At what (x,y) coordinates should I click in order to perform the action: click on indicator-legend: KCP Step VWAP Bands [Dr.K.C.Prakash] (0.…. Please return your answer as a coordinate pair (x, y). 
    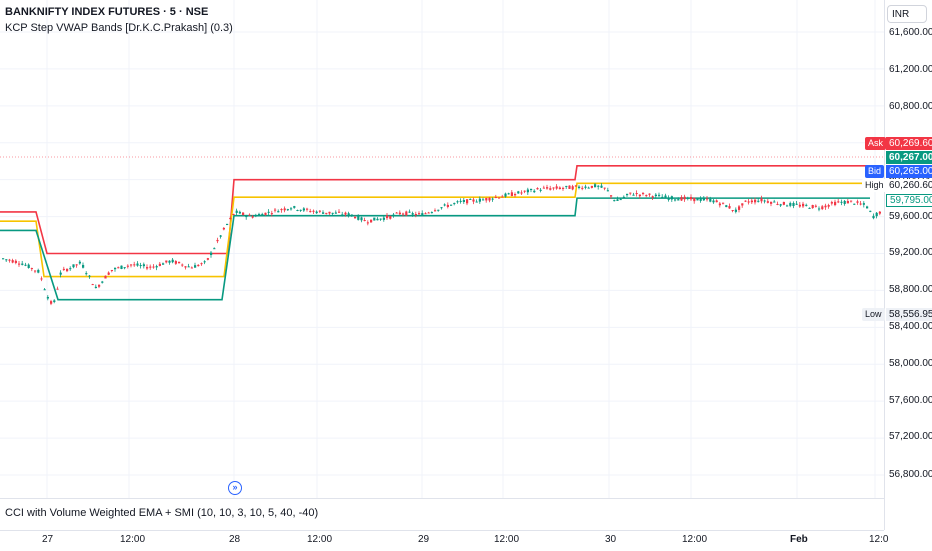
    Looking at the image, I should click on (119, 28).